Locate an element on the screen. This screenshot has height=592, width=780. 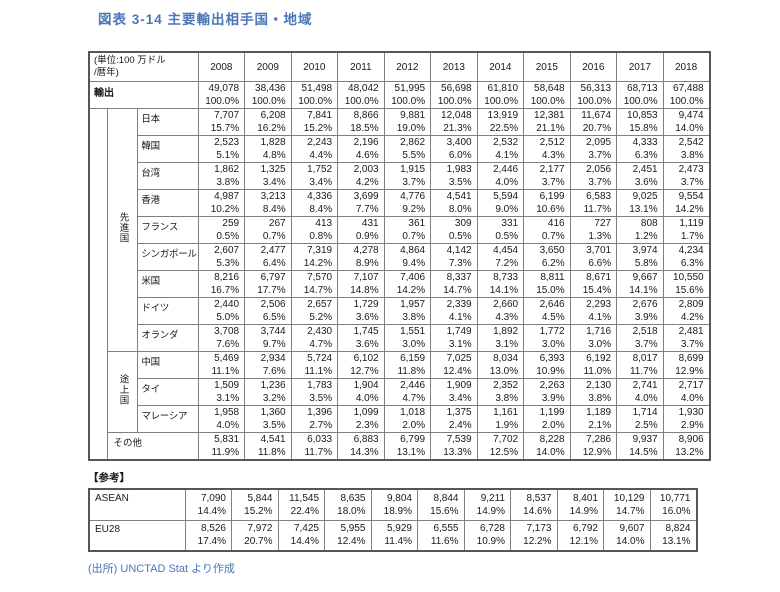
percent-text: 8.0% is located at coordinates (460, 209).